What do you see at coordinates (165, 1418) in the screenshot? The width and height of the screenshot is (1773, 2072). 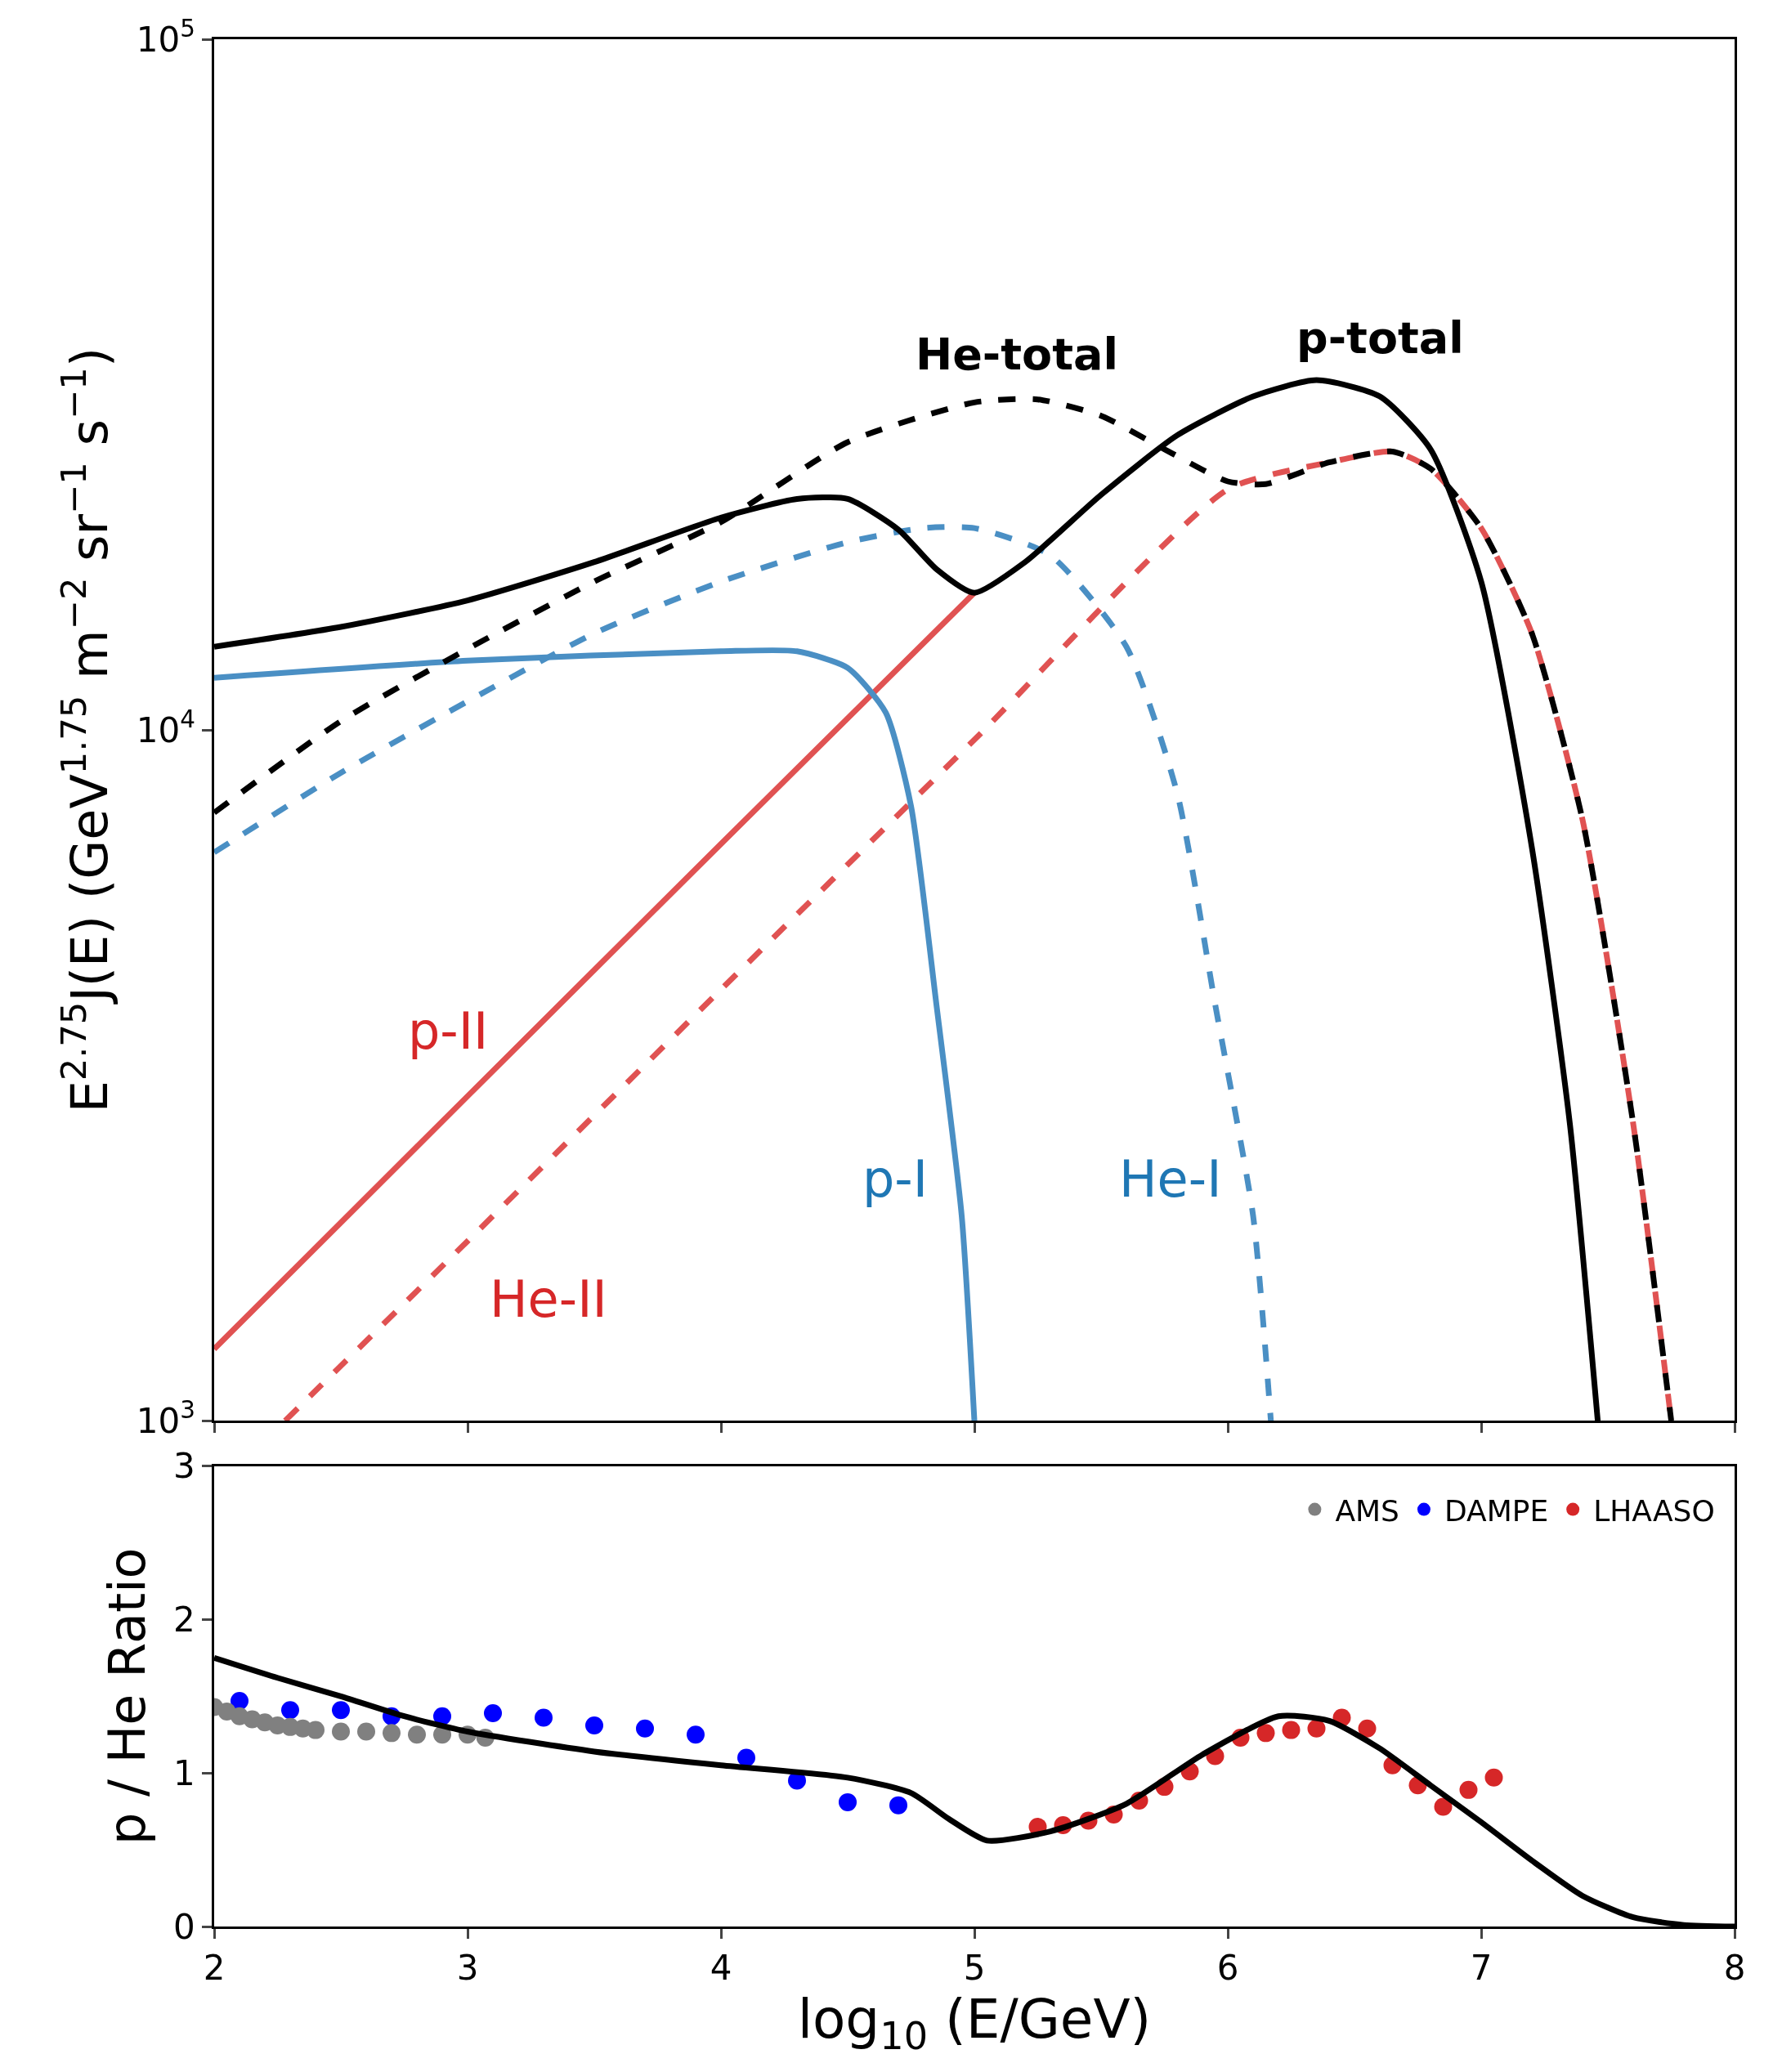 I see `y-tick-label: 10$^{3}$` at bounding box center [165, 1418].